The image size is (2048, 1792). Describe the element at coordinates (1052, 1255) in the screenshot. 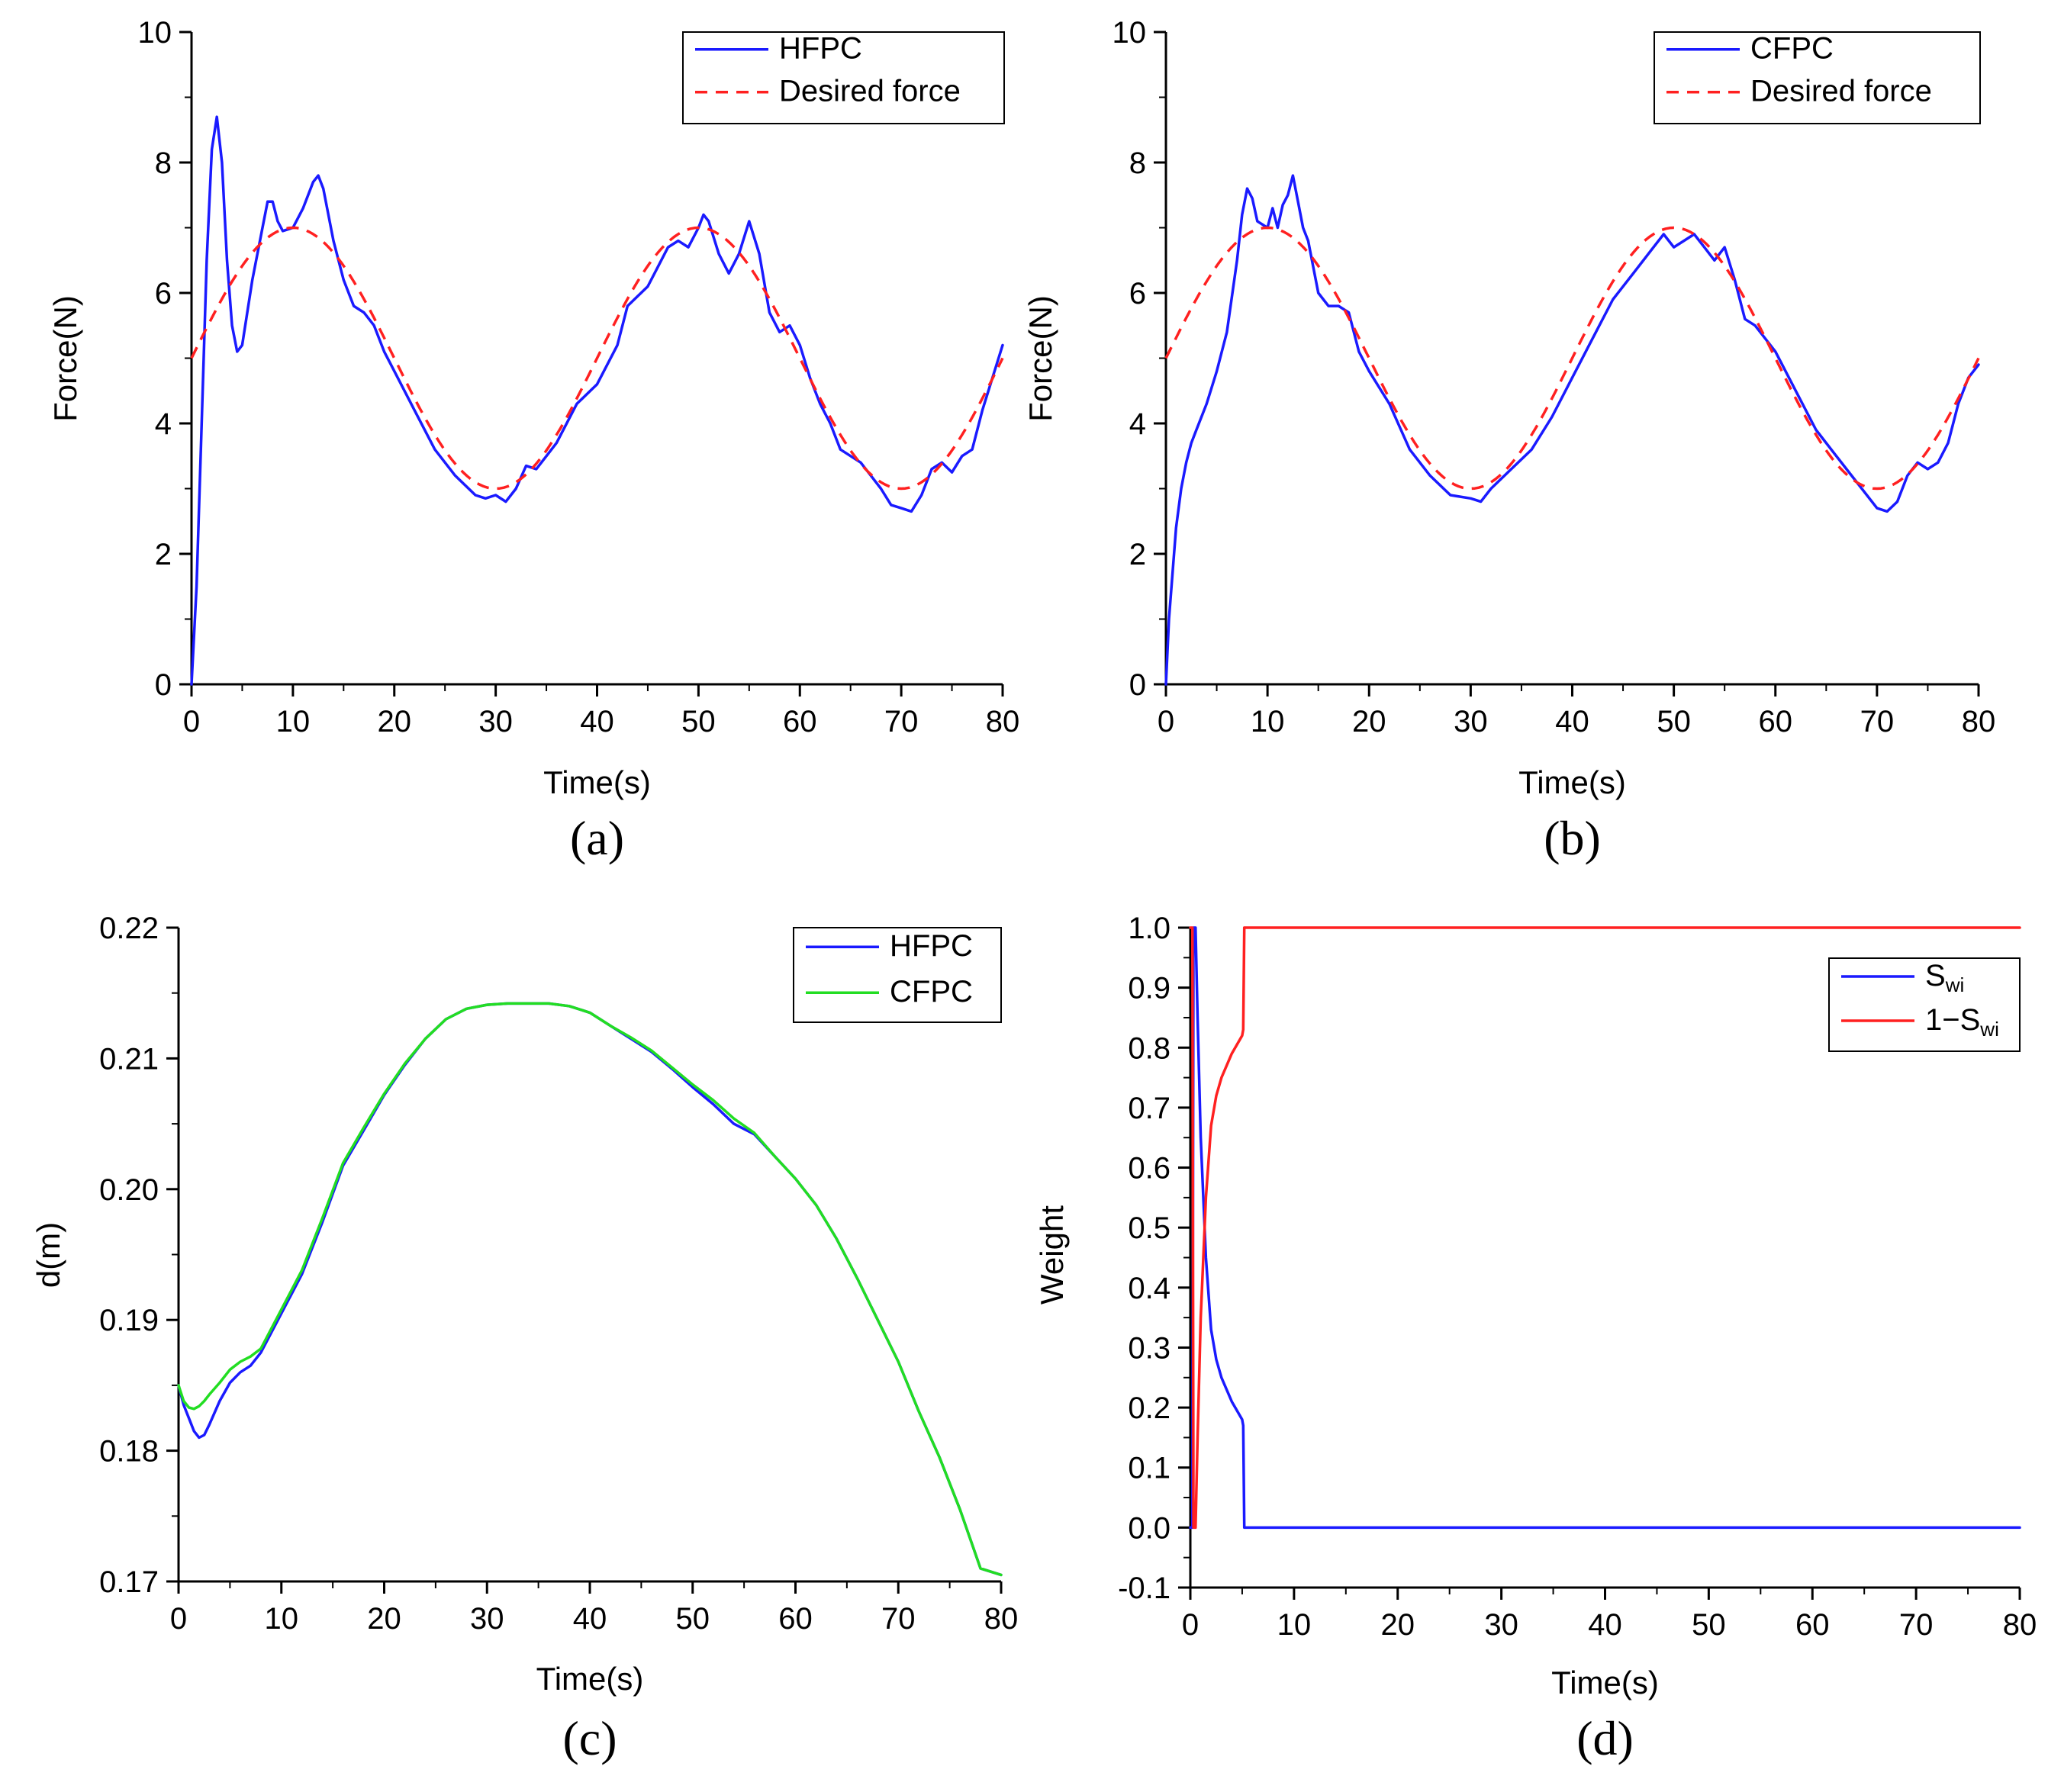

I see `y-axis-title: Weight` at that location.